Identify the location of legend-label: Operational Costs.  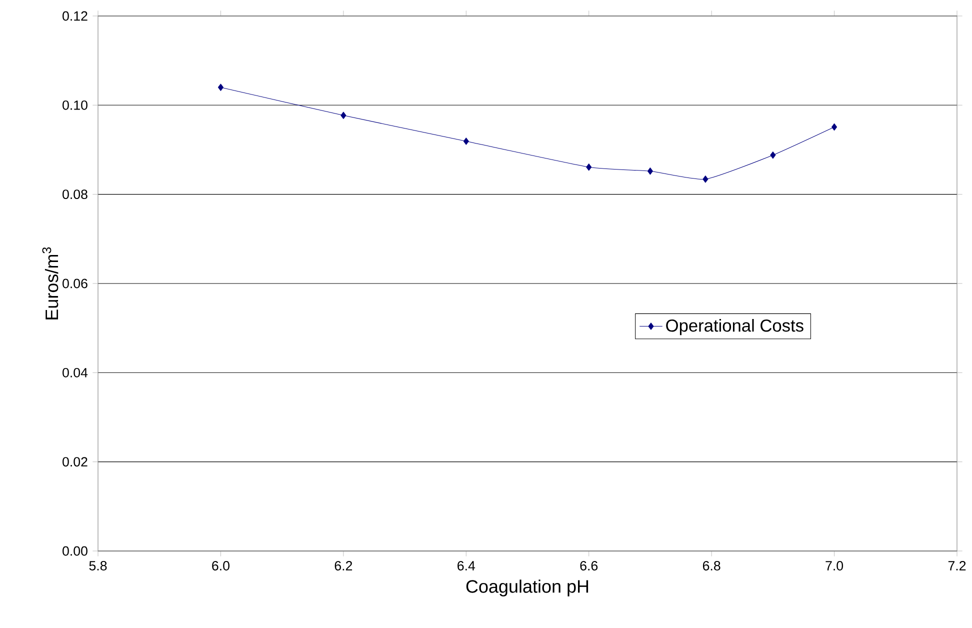
(735, 327).